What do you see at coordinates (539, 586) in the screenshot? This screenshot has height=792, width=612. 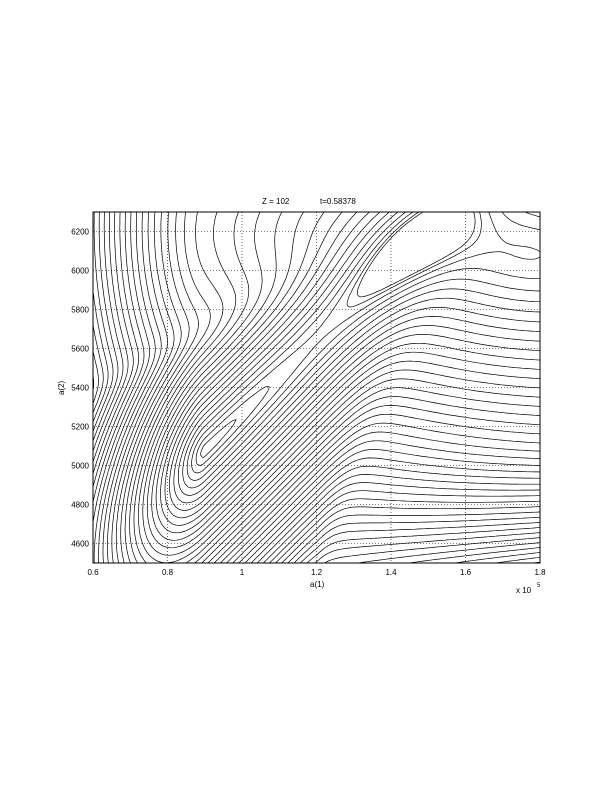 I see `x-multiplier-exponent: 5` at bounding box center [539, 586].